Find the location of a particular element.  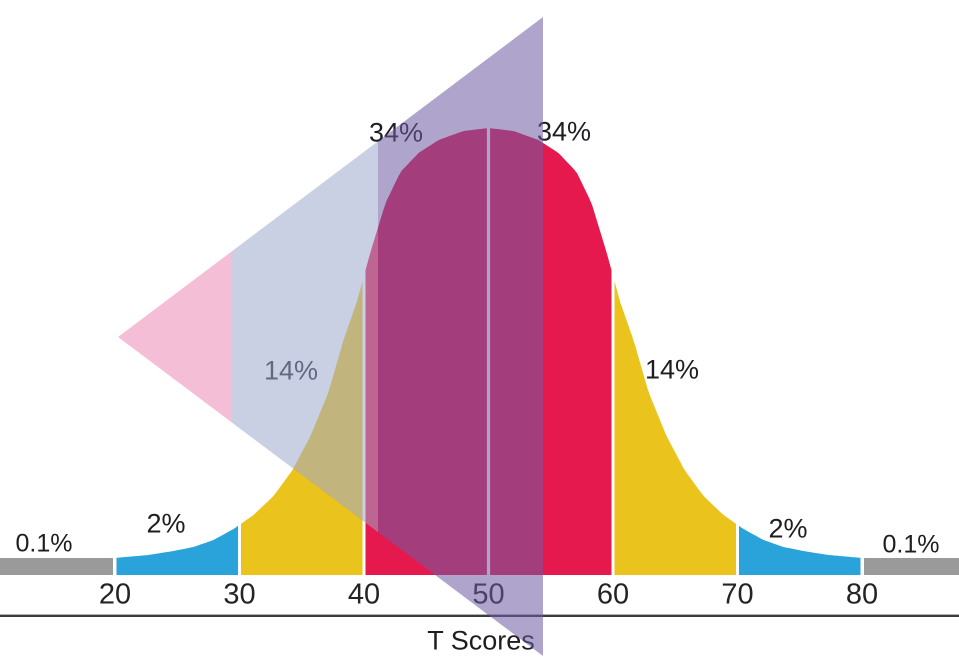

percent-label-4: 34% is located at coordinates (564, 131).